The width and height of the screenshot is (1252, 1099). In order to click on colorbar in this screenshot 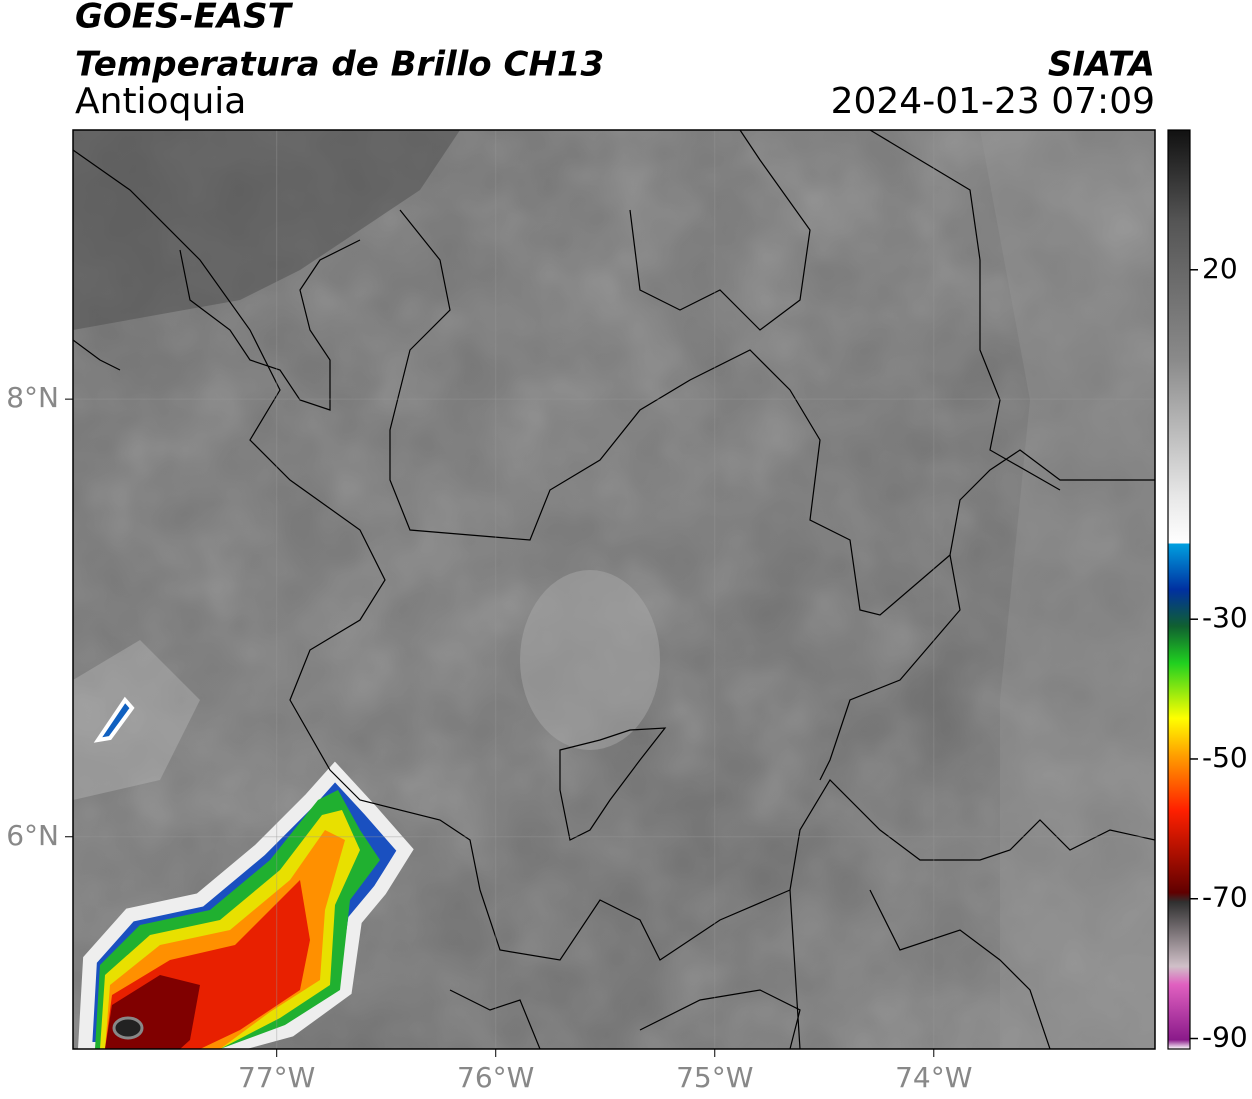, I will do `click(1179, 589)`.